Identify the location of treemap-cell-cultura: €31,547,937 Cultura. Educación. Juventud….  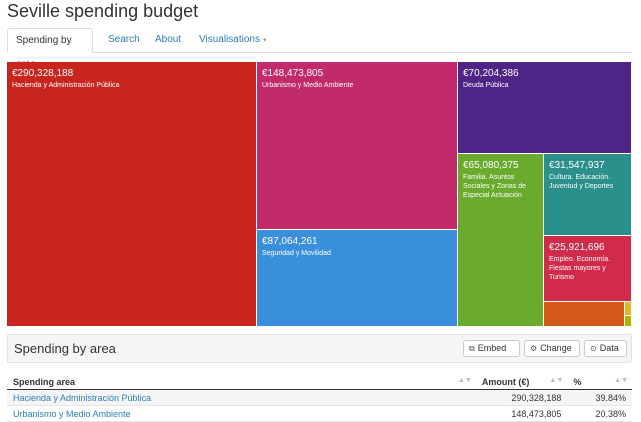
(588, 195).